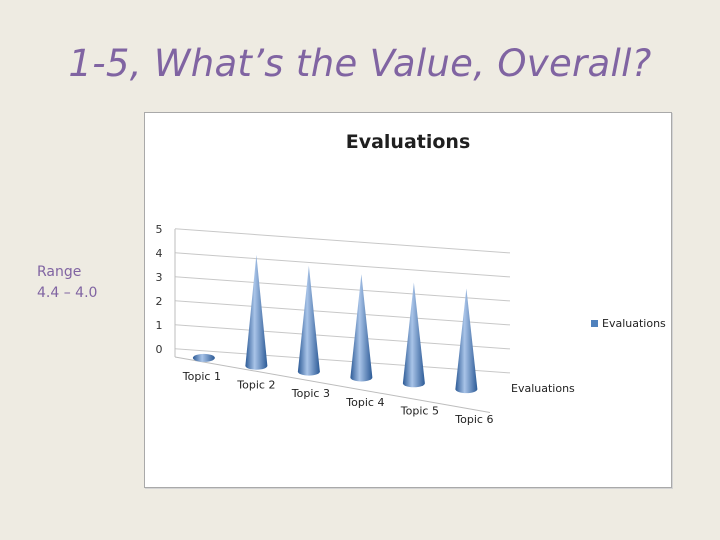 This screenshot has width=720, height=540. Describe the element at coordinates (419, 410) in the screenshot. I see `x-tick-label: Topic 5` at that location.